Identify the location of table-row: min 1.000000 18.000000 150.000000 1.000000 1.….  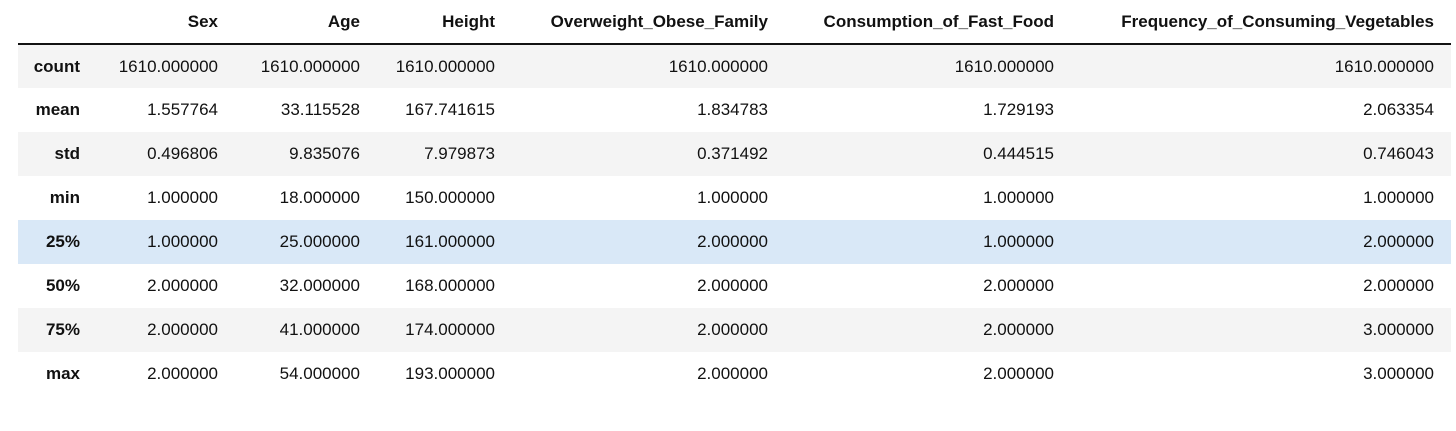
(734, 198).